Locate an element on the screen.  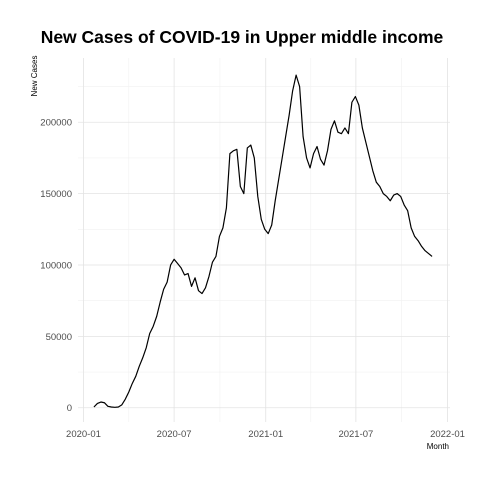
x-tick-label: 2022-01 is located at coordinates (447, 434).